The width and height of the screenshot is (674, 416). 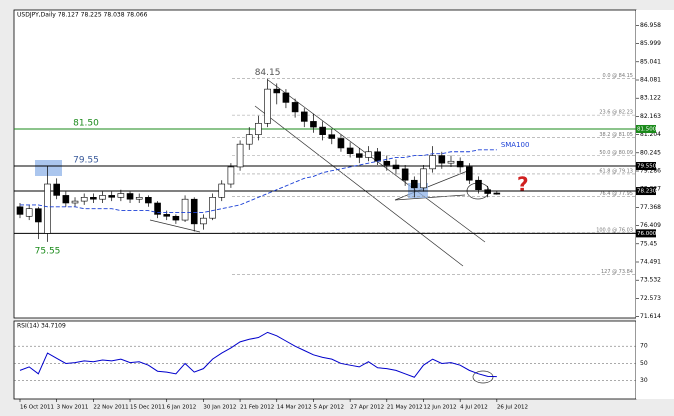 What do you see at coordinates (616, 113) in the screenshot?
I see `fibo-label: 23.6 @ 82.23` at bounding box center [616, 113].